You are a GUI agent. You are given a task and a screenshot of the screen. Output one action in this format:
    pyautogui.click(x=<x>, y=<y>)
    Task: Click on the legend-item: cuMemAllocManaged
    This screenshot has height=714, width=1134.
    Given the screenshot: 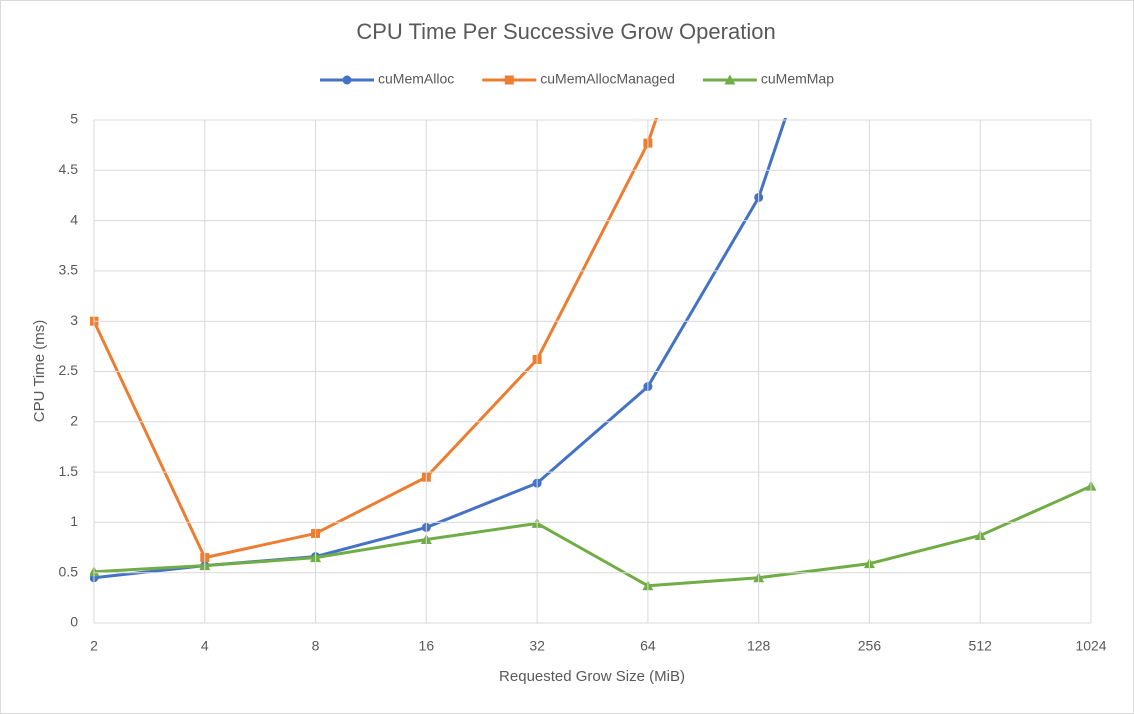 What is the action you would take?
    pyautogui.click(x=578, y=79)
    